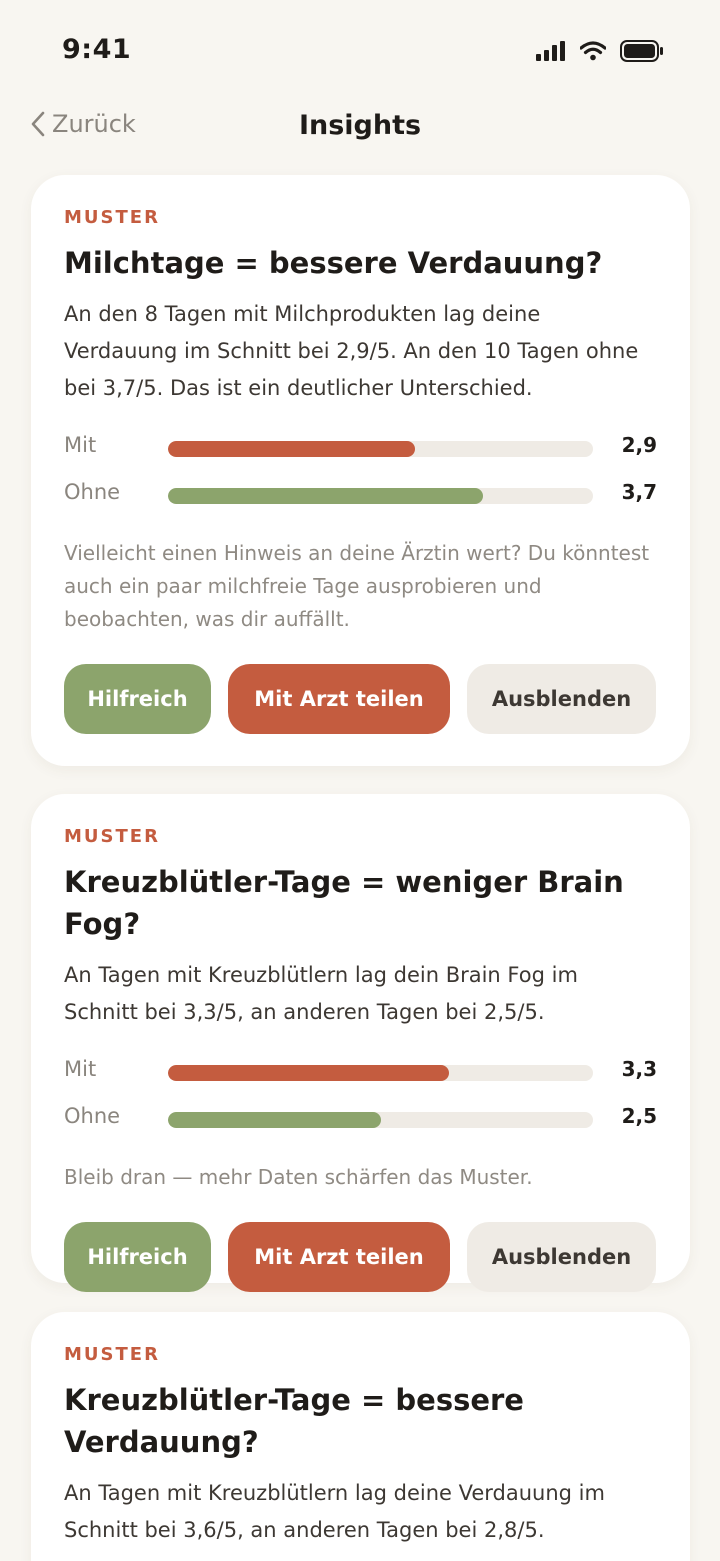 This screenshot has width=720, height=1561. I want to click on bar-row-mit: Mit 2,9, so click(360, 448).